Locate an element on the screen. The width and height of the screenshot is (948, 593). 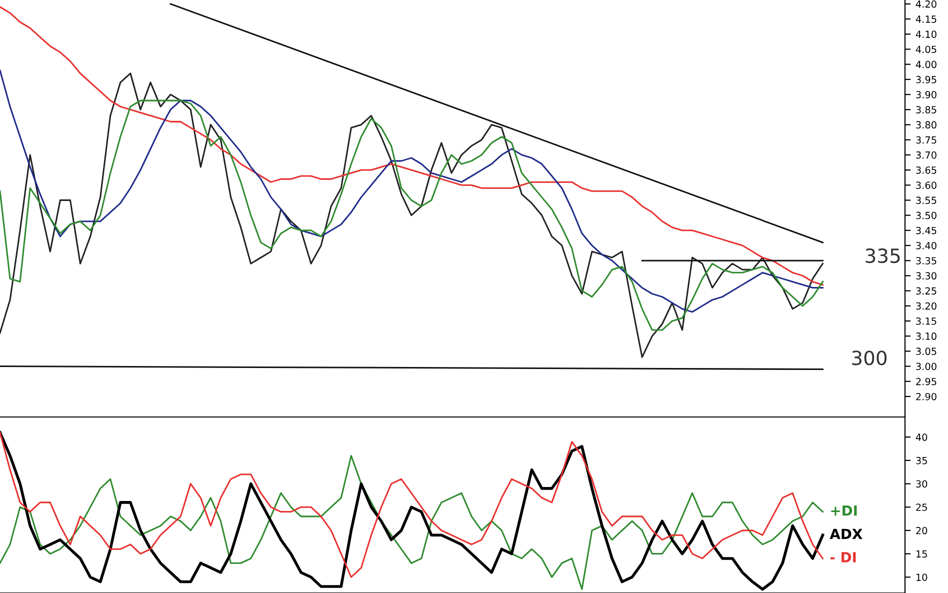
y-tick-label: 40 is located at coordinates (922, 437).